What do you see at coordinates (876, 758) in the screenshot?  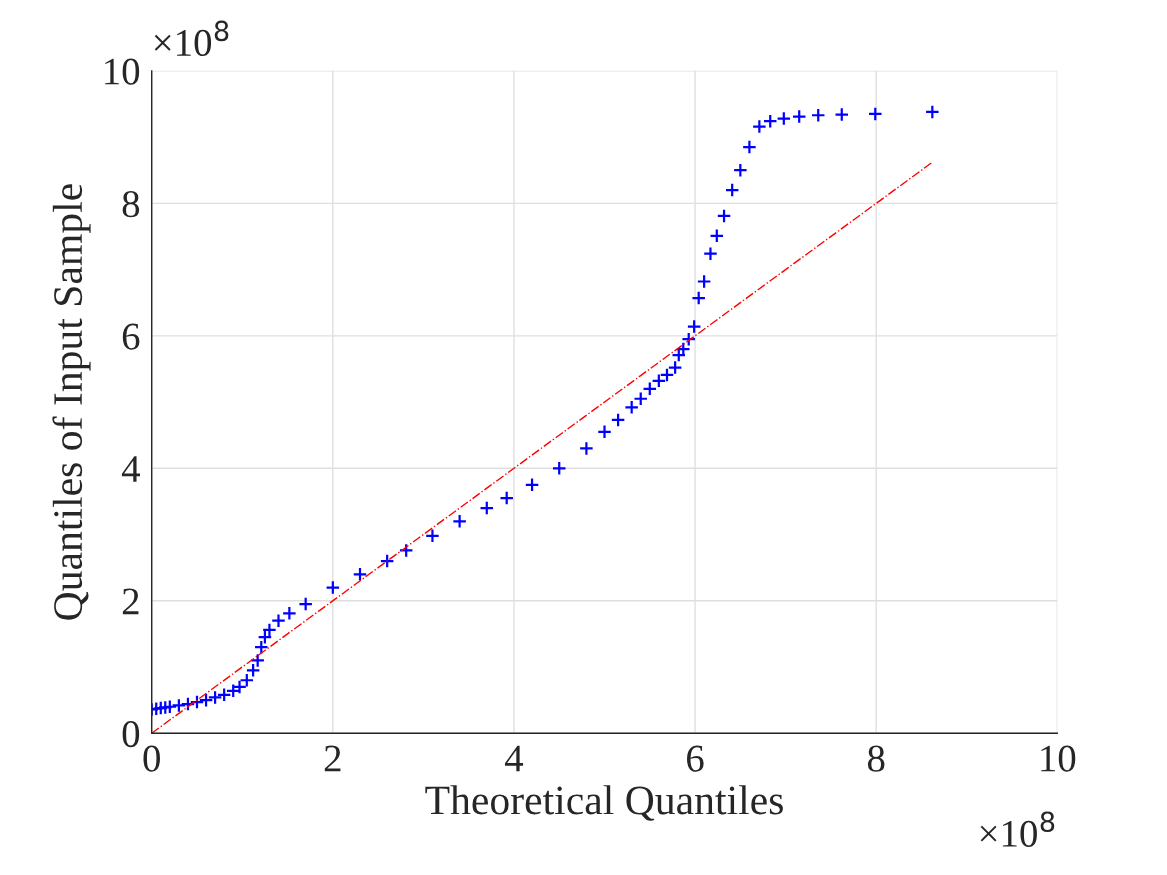 I see `x-tick-label: 8` at bounding box center [876, 758].